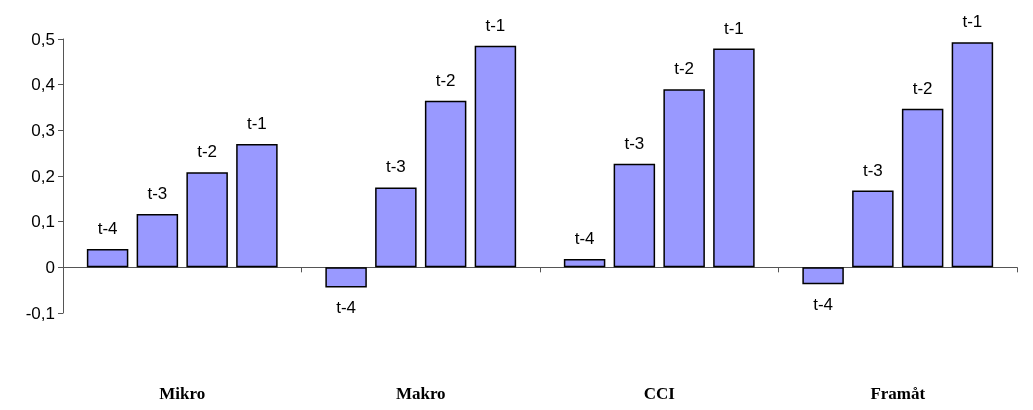  Describe the element at coordinates (256, 124) in the screenshot. I see `series-label: t-1` at that location.